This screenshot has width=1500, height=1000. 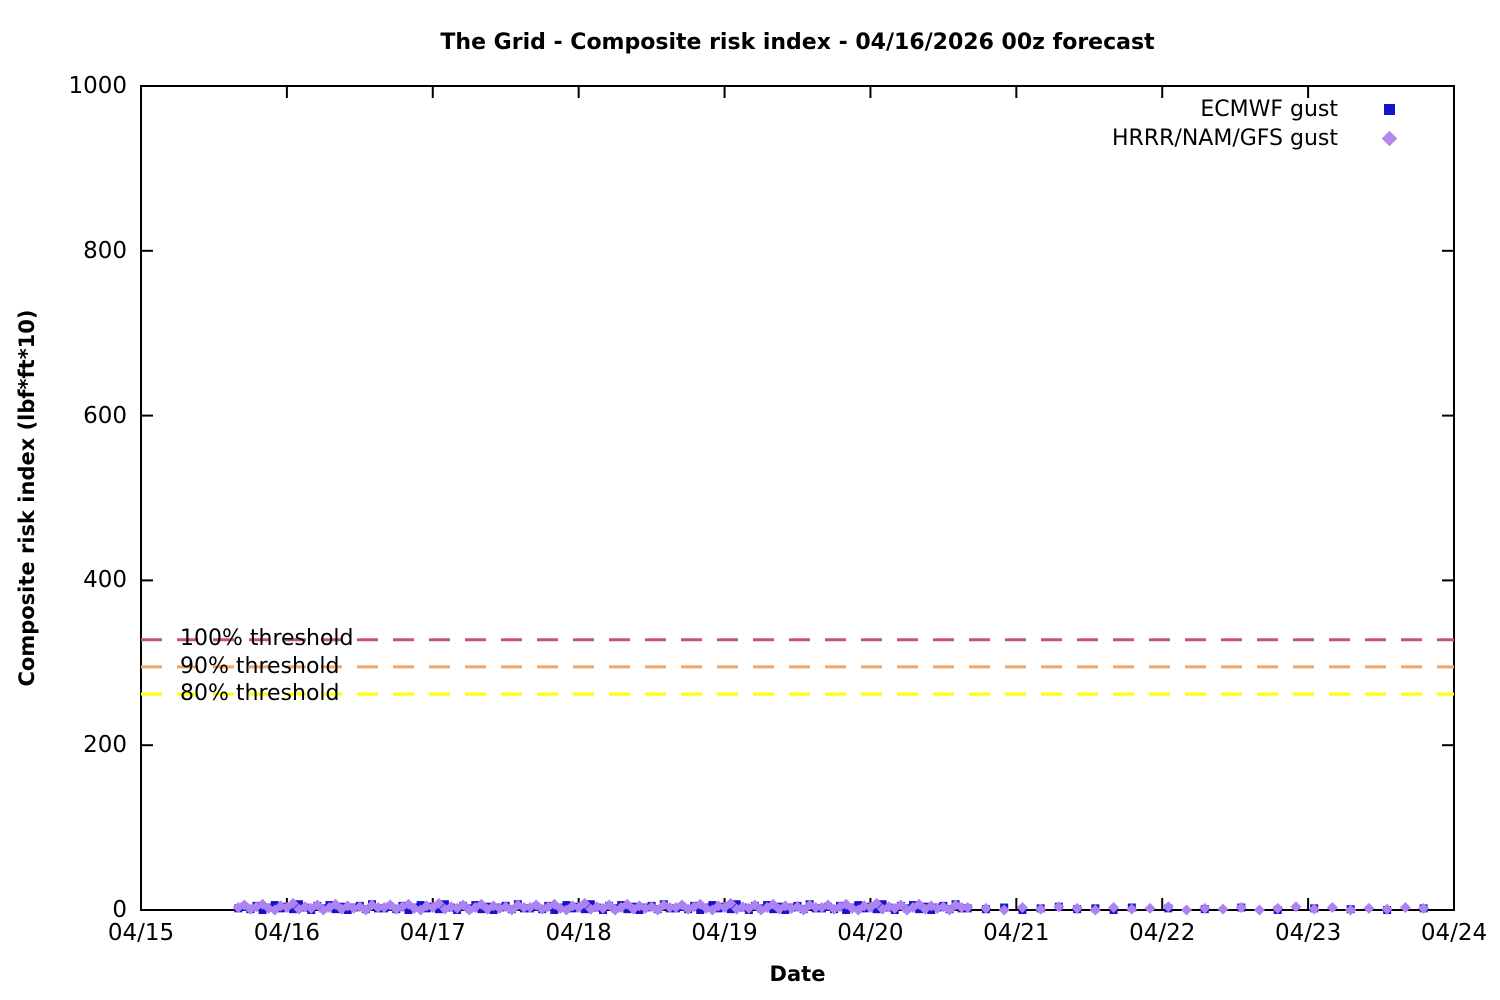 What do you see at coordinates (1269, 109) in the screenshot?
I see `legend-label-ecmwf: ECMWF gust` at bounding box center [1269, 109].